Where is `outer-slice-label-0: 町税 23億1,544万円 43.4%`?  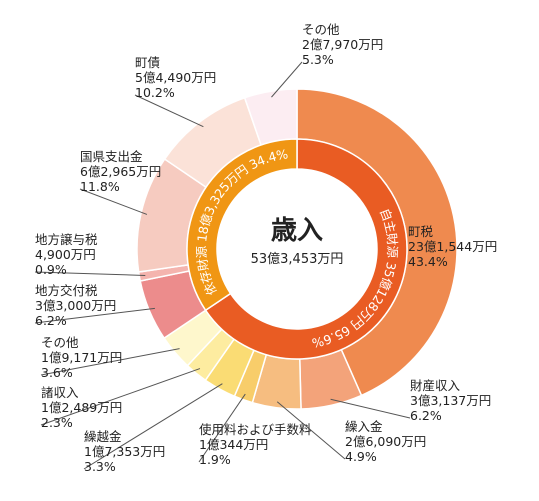 outer-slice-label-0: 町税 23億1,544万円 43.4% is located at coordinates (452, 246).